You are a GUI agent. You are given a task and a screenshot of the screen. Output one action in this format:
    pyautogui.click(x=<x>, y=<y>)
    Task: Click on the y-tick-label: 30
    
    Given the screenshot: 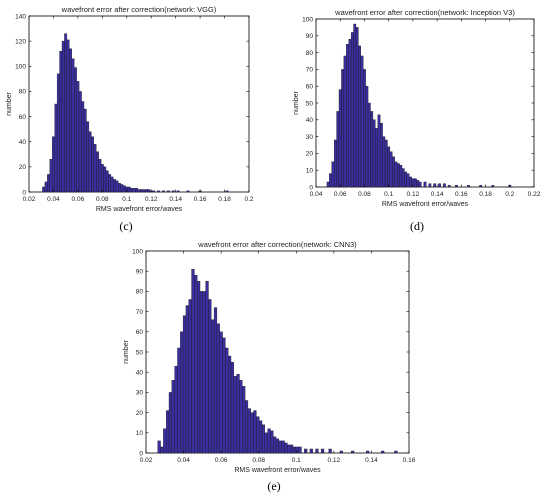 What is the action you would take?
    pyautogui.click(x=140, y=393)
    